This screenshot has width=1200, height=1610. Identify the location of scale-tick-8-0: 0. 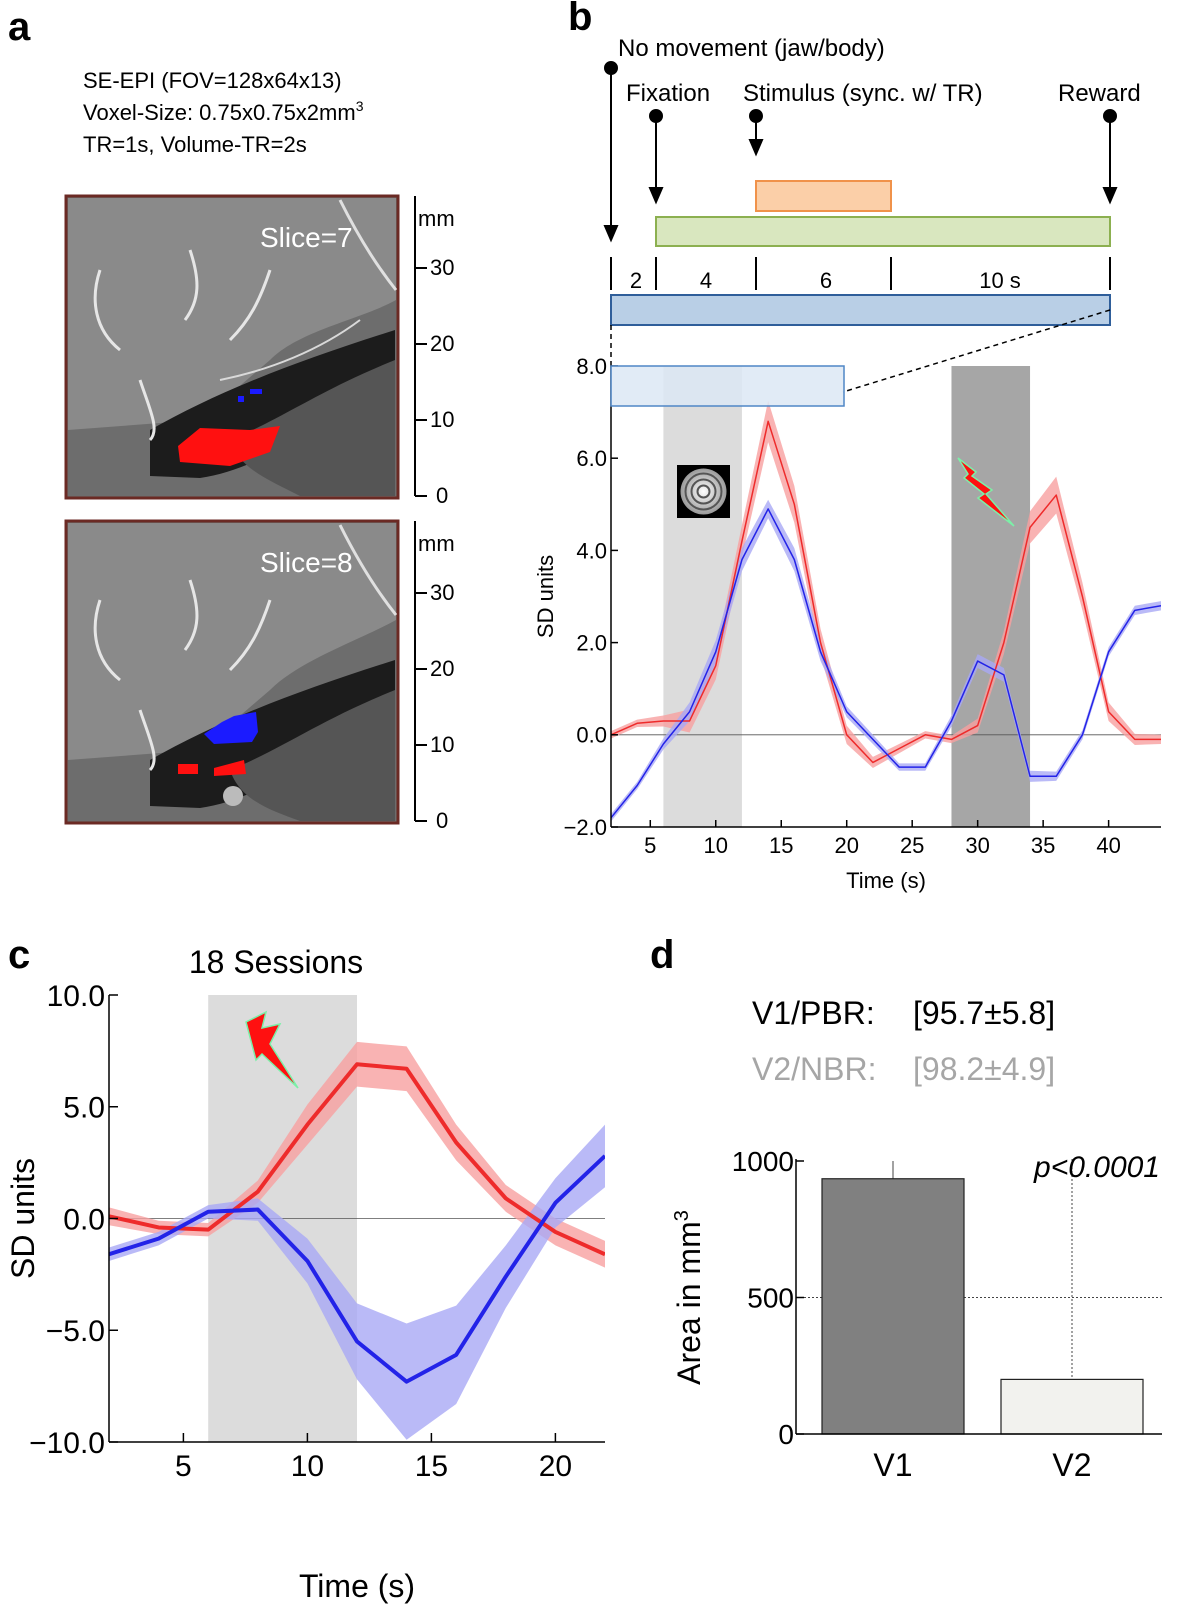
(442, 820).